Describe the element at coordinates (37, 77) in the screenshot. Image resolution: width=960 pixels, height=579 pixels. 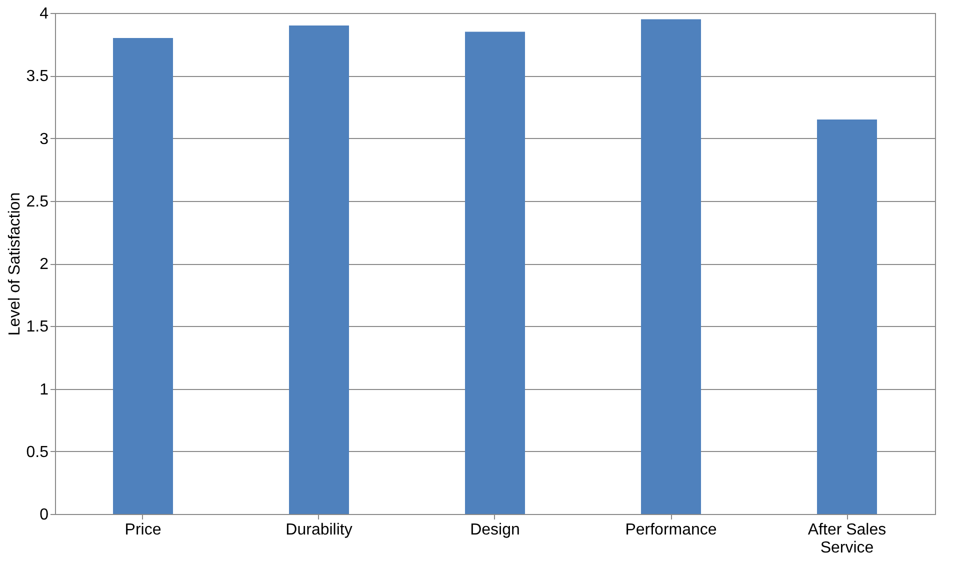
I see `y-tick-label: 3.5` at that location.